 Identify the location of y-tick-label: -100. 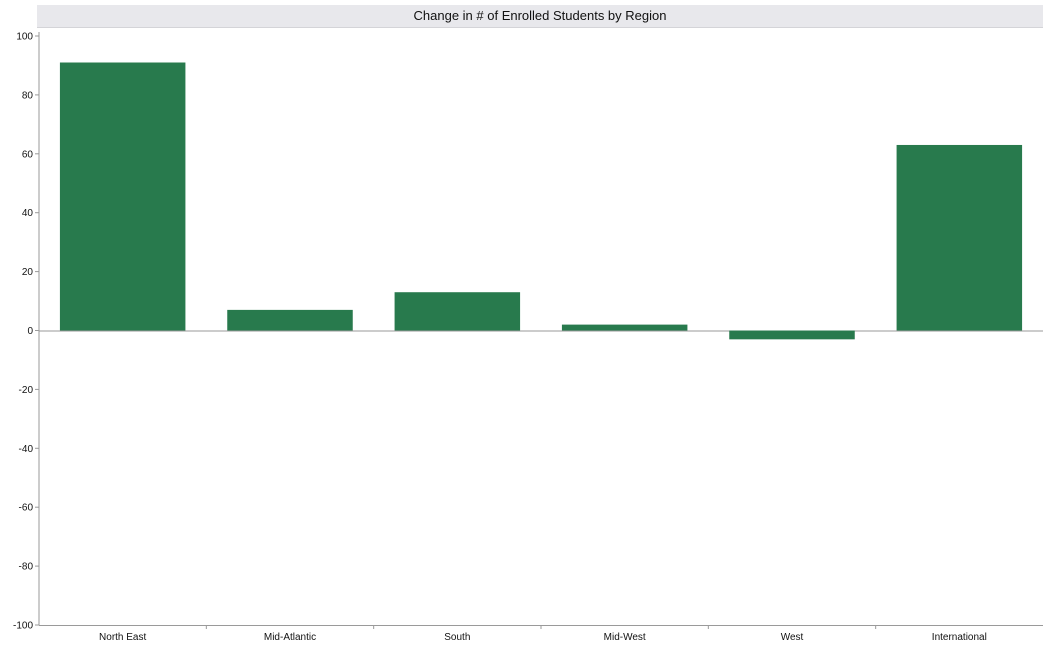
(23, 626).